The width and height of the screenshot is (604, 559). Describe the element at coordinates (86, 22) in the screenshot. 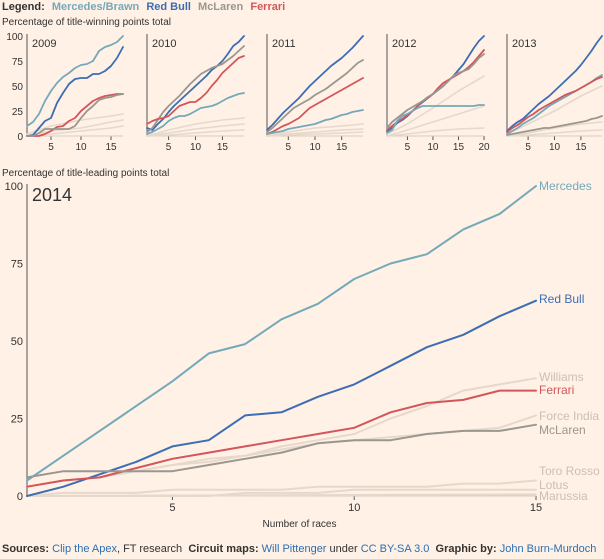

I see `small-multiples-caption: Percentage of title-winning points total` at that location.